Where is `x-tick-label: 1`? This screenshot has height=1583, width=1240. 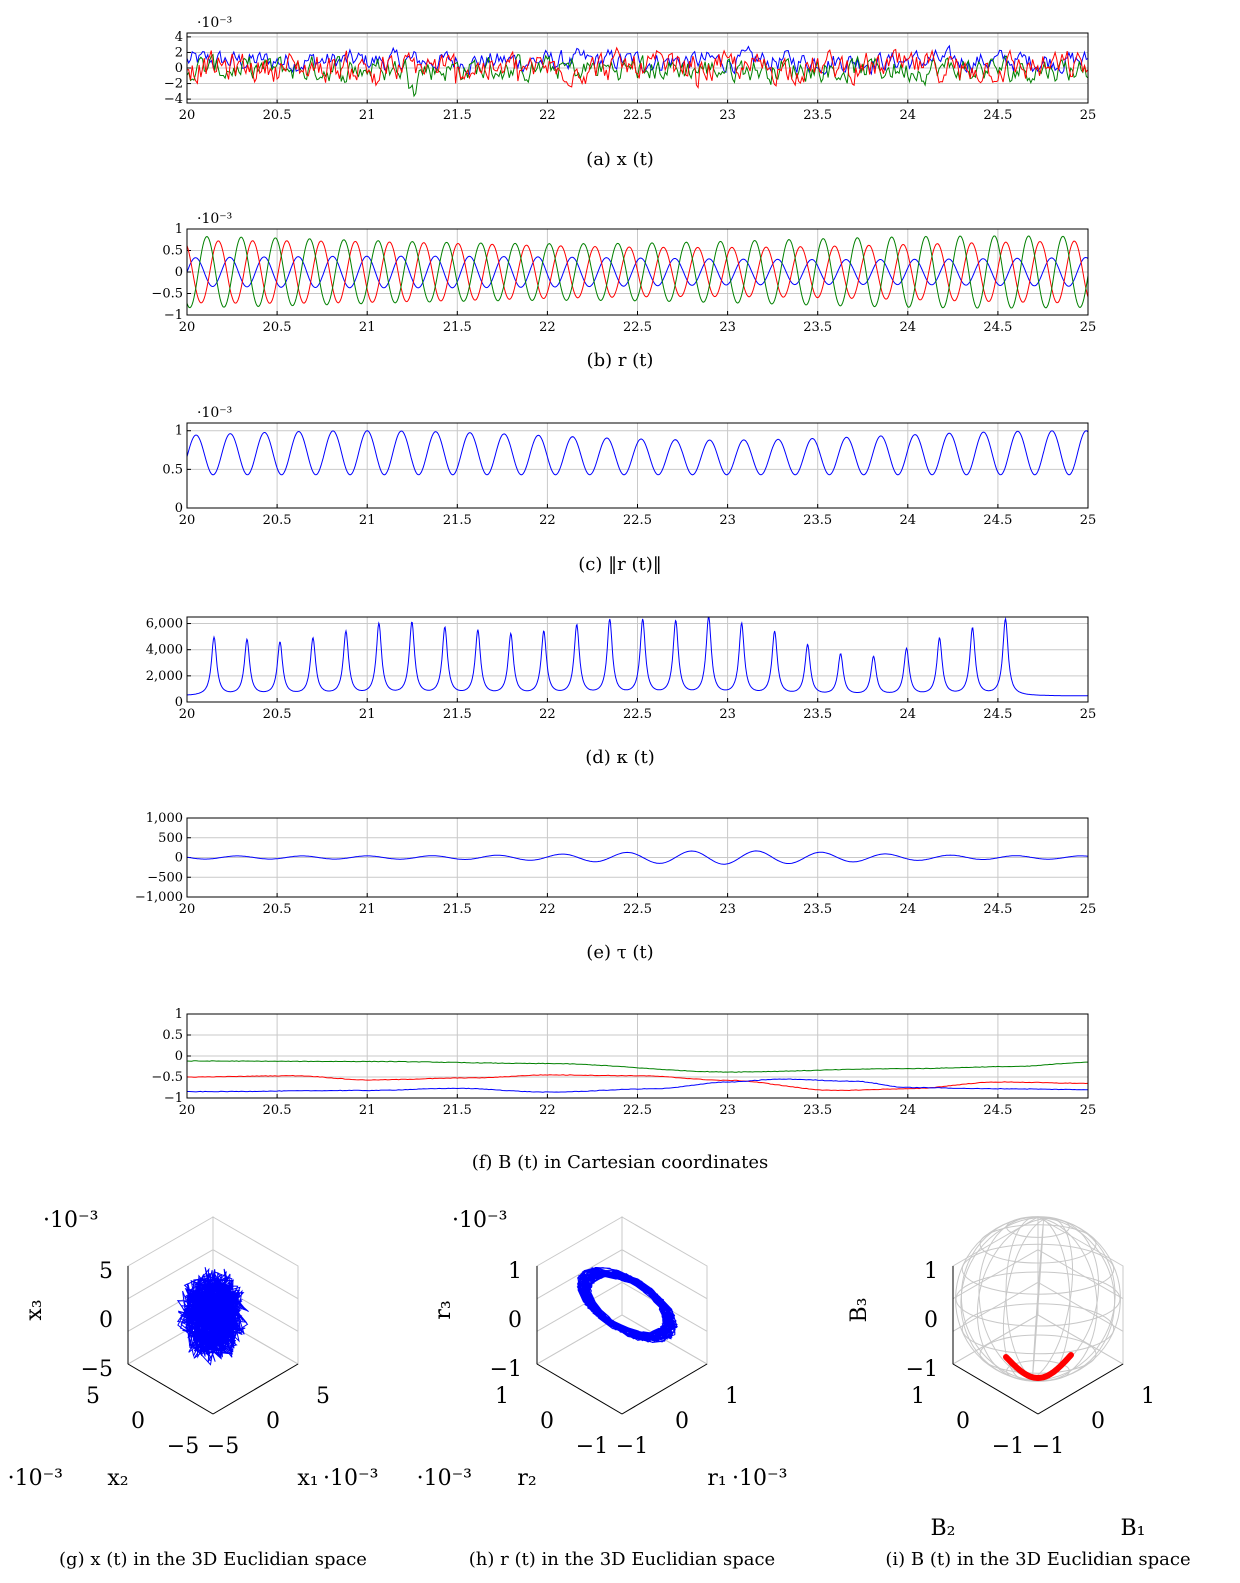 x-tick-label: 1 is located at coordinates (1148, 1396).